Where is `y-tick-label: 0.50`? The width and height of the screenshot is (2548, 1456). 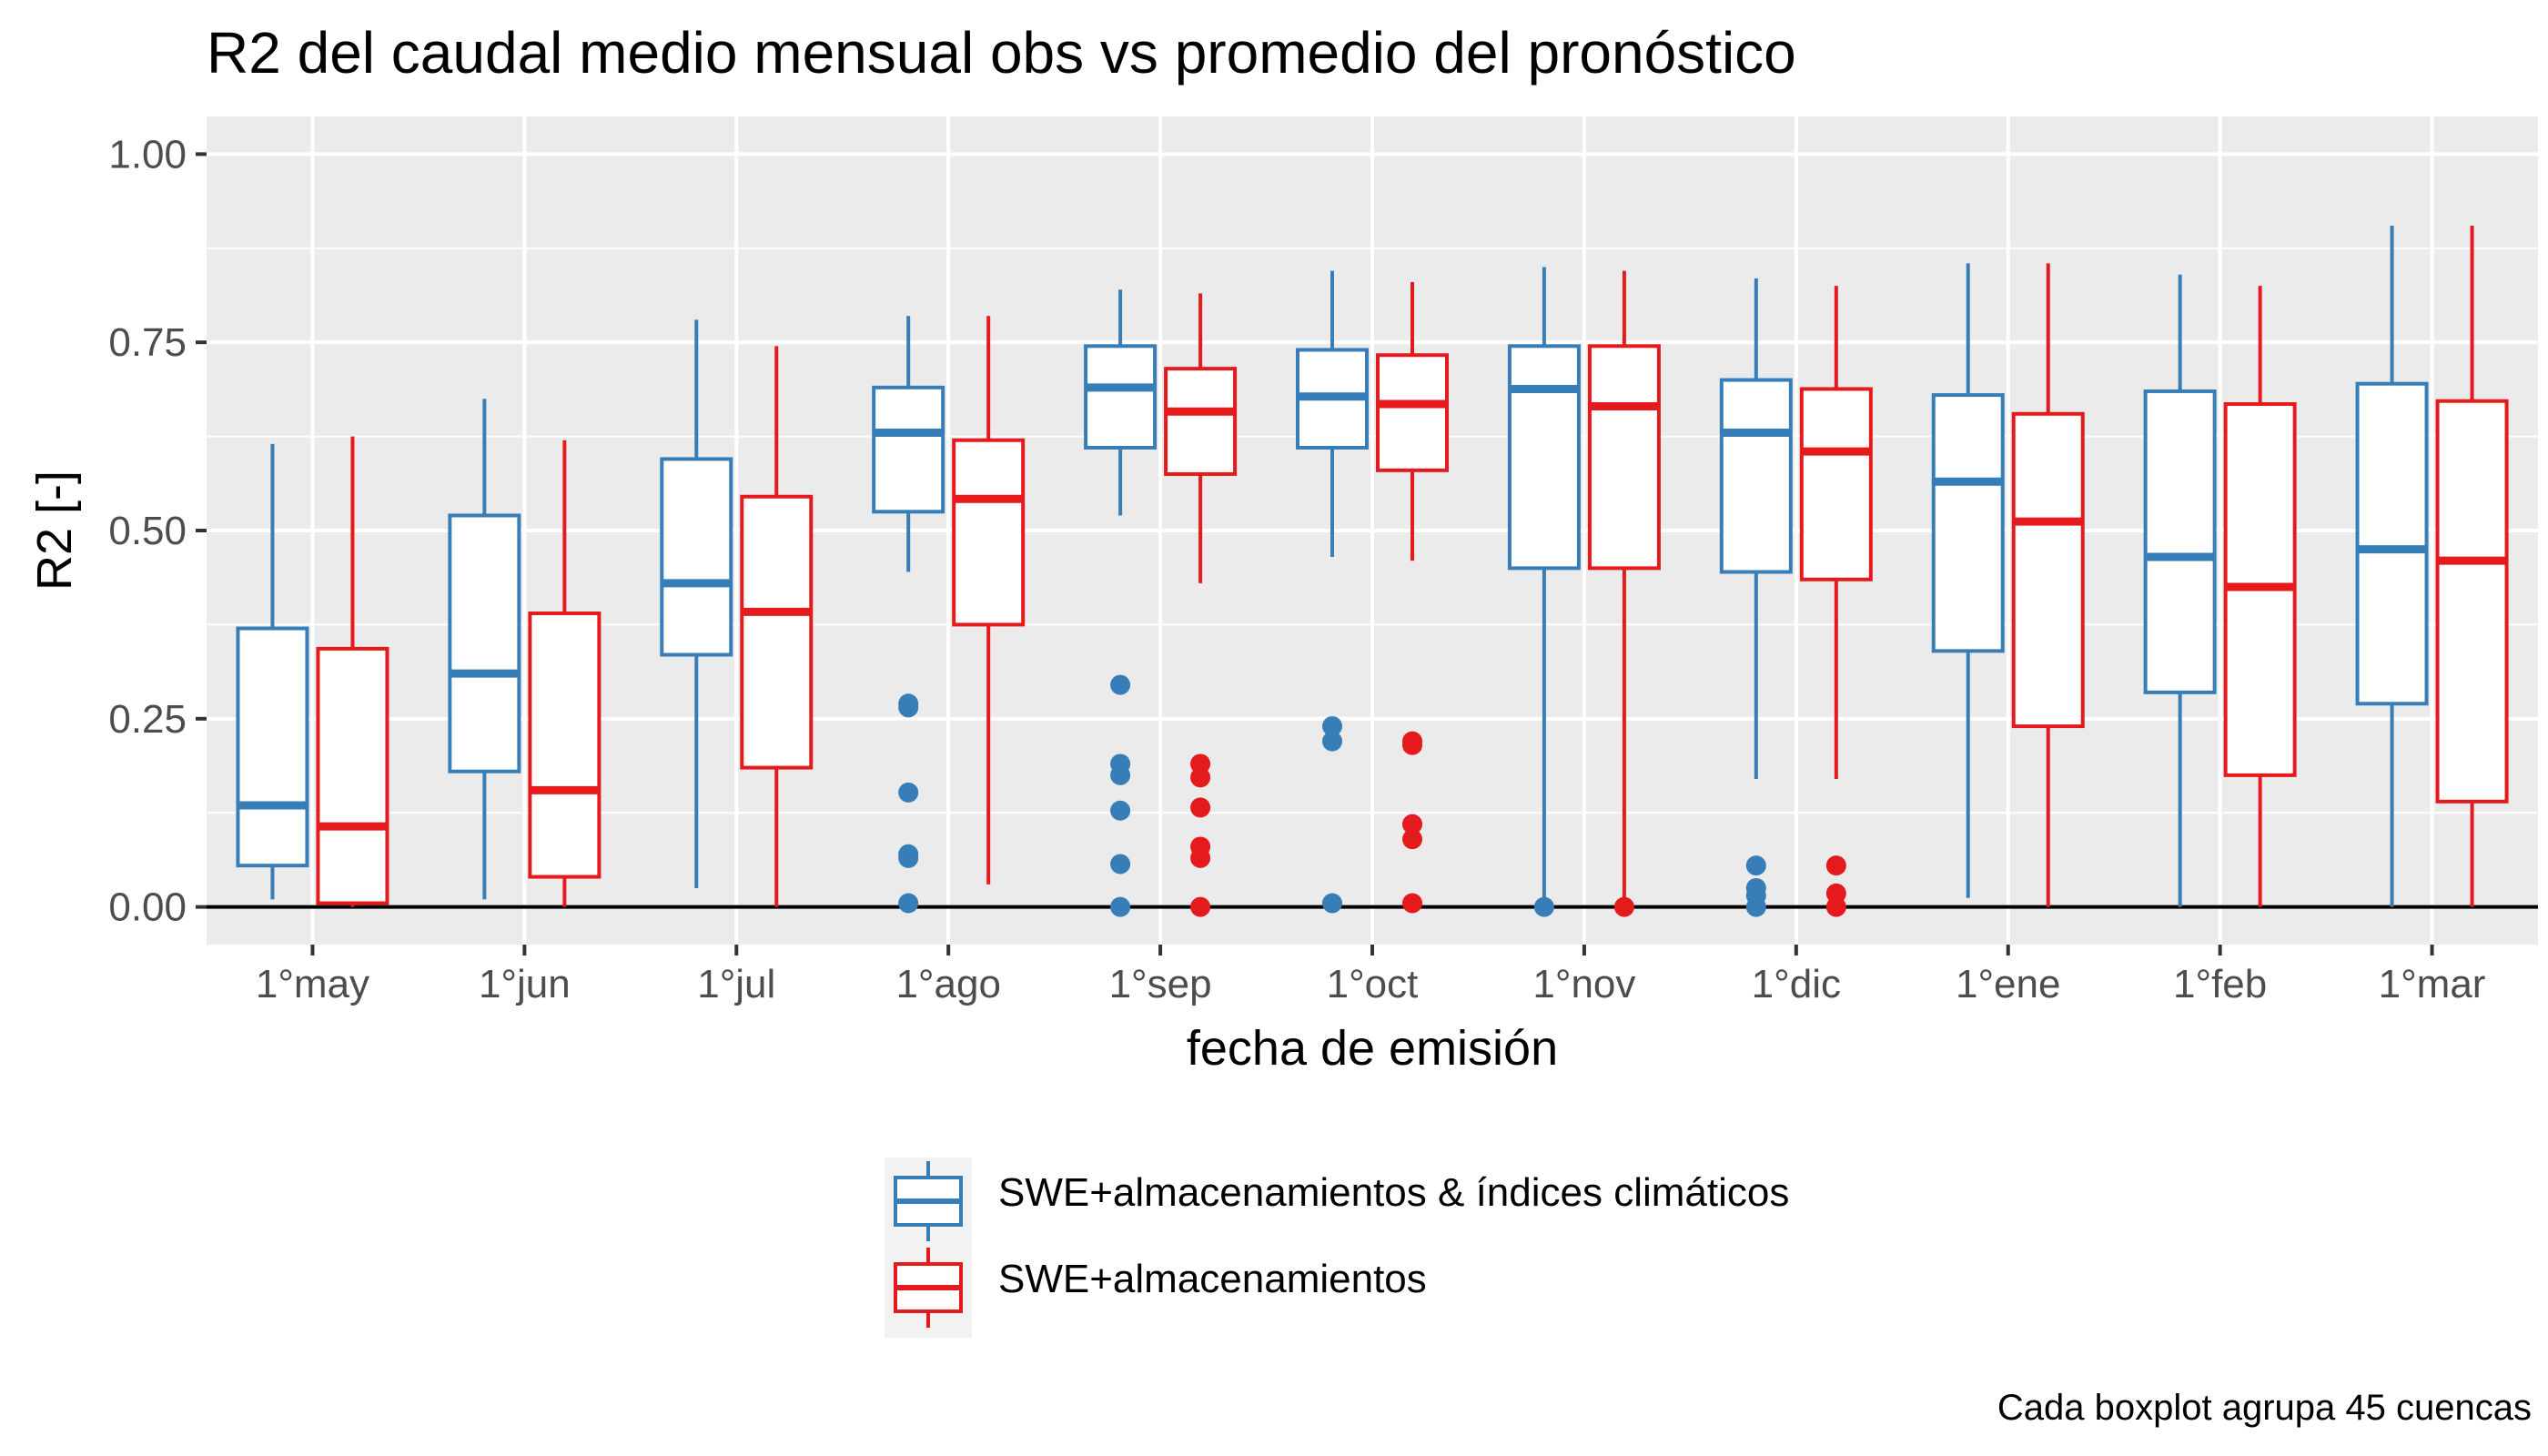 y-tick-label: 0.50 is located at coordinates (147, 531).